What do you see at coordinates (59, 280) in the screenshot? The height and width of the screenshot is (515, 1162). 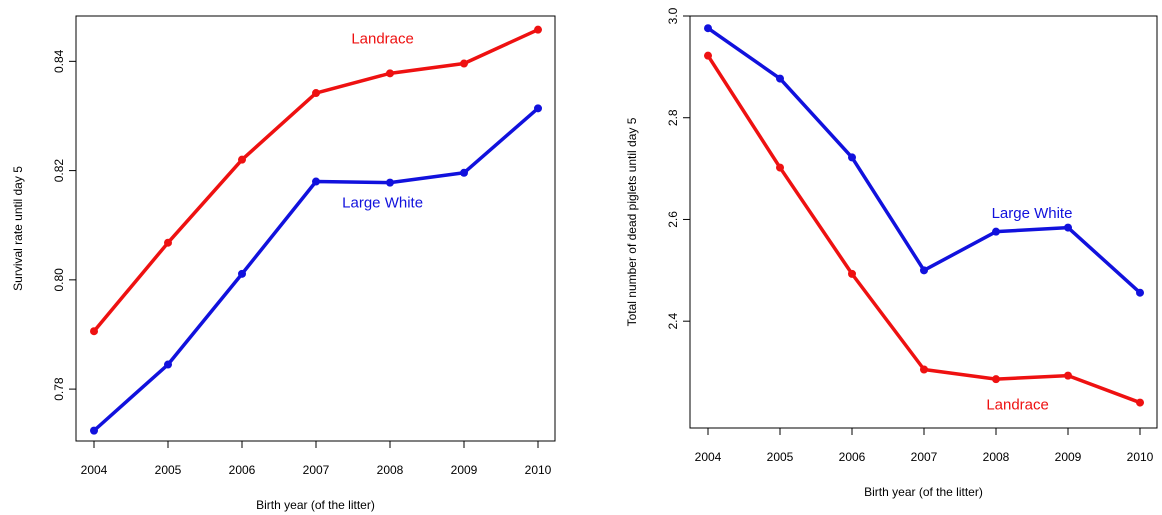 I see `y-tick-label: 0.80` at bounding box center [59, 280].